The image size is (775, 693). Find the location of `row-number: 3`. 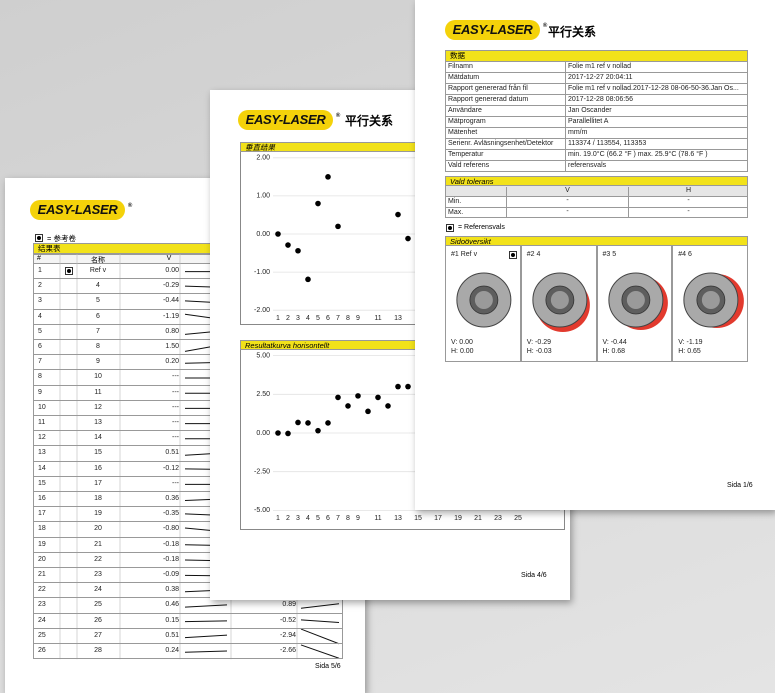

row-number: 3 is located at coordinates (40, 301).